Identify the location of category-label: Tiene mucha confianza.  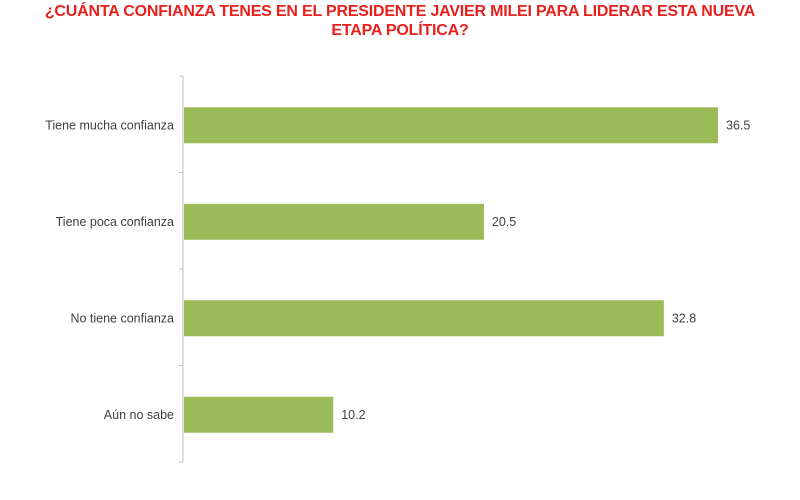
(109, 125).